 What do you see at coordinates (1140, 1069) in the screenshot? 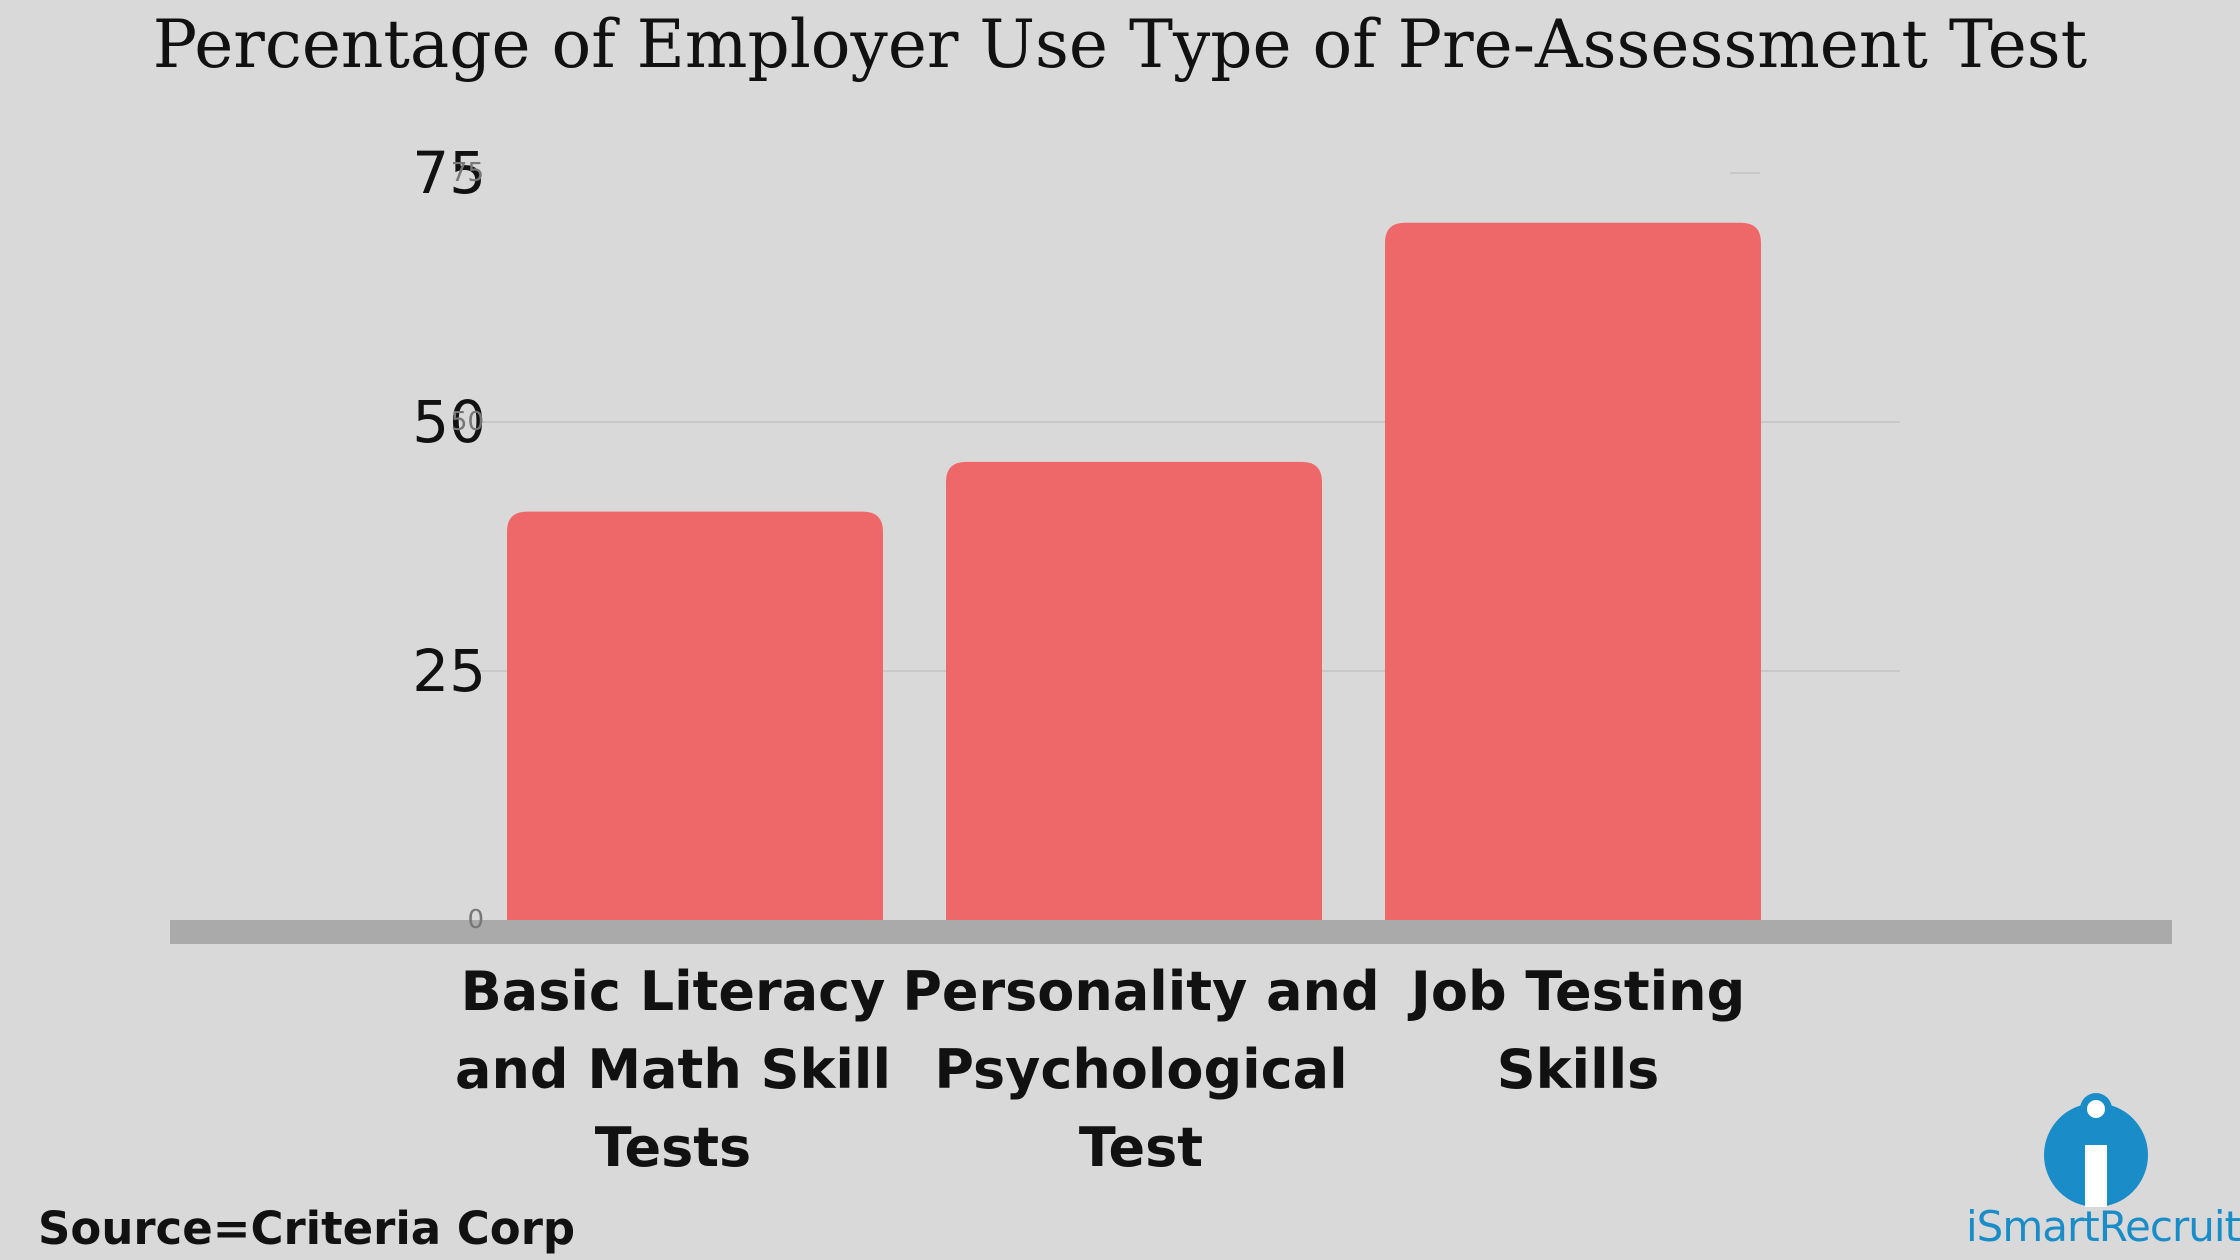
I see `x-tick-label-2: Personality and Psychological Test` at bounding box center [1140, 1069].